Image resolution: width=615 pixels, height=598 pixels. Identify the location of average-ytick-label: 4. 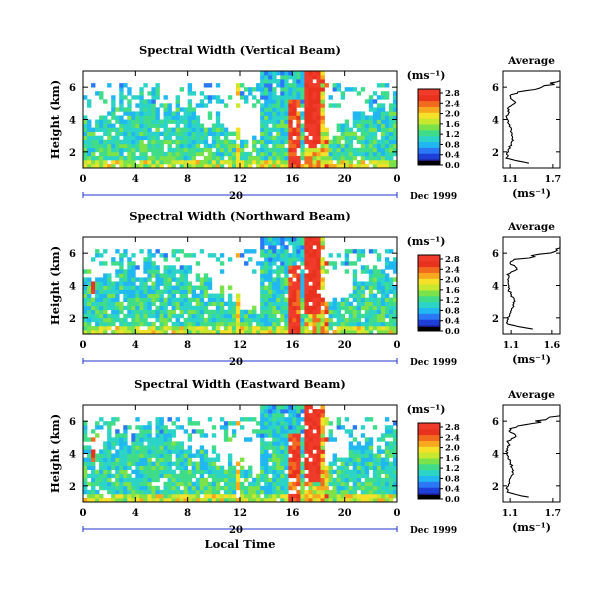
(495, 287).